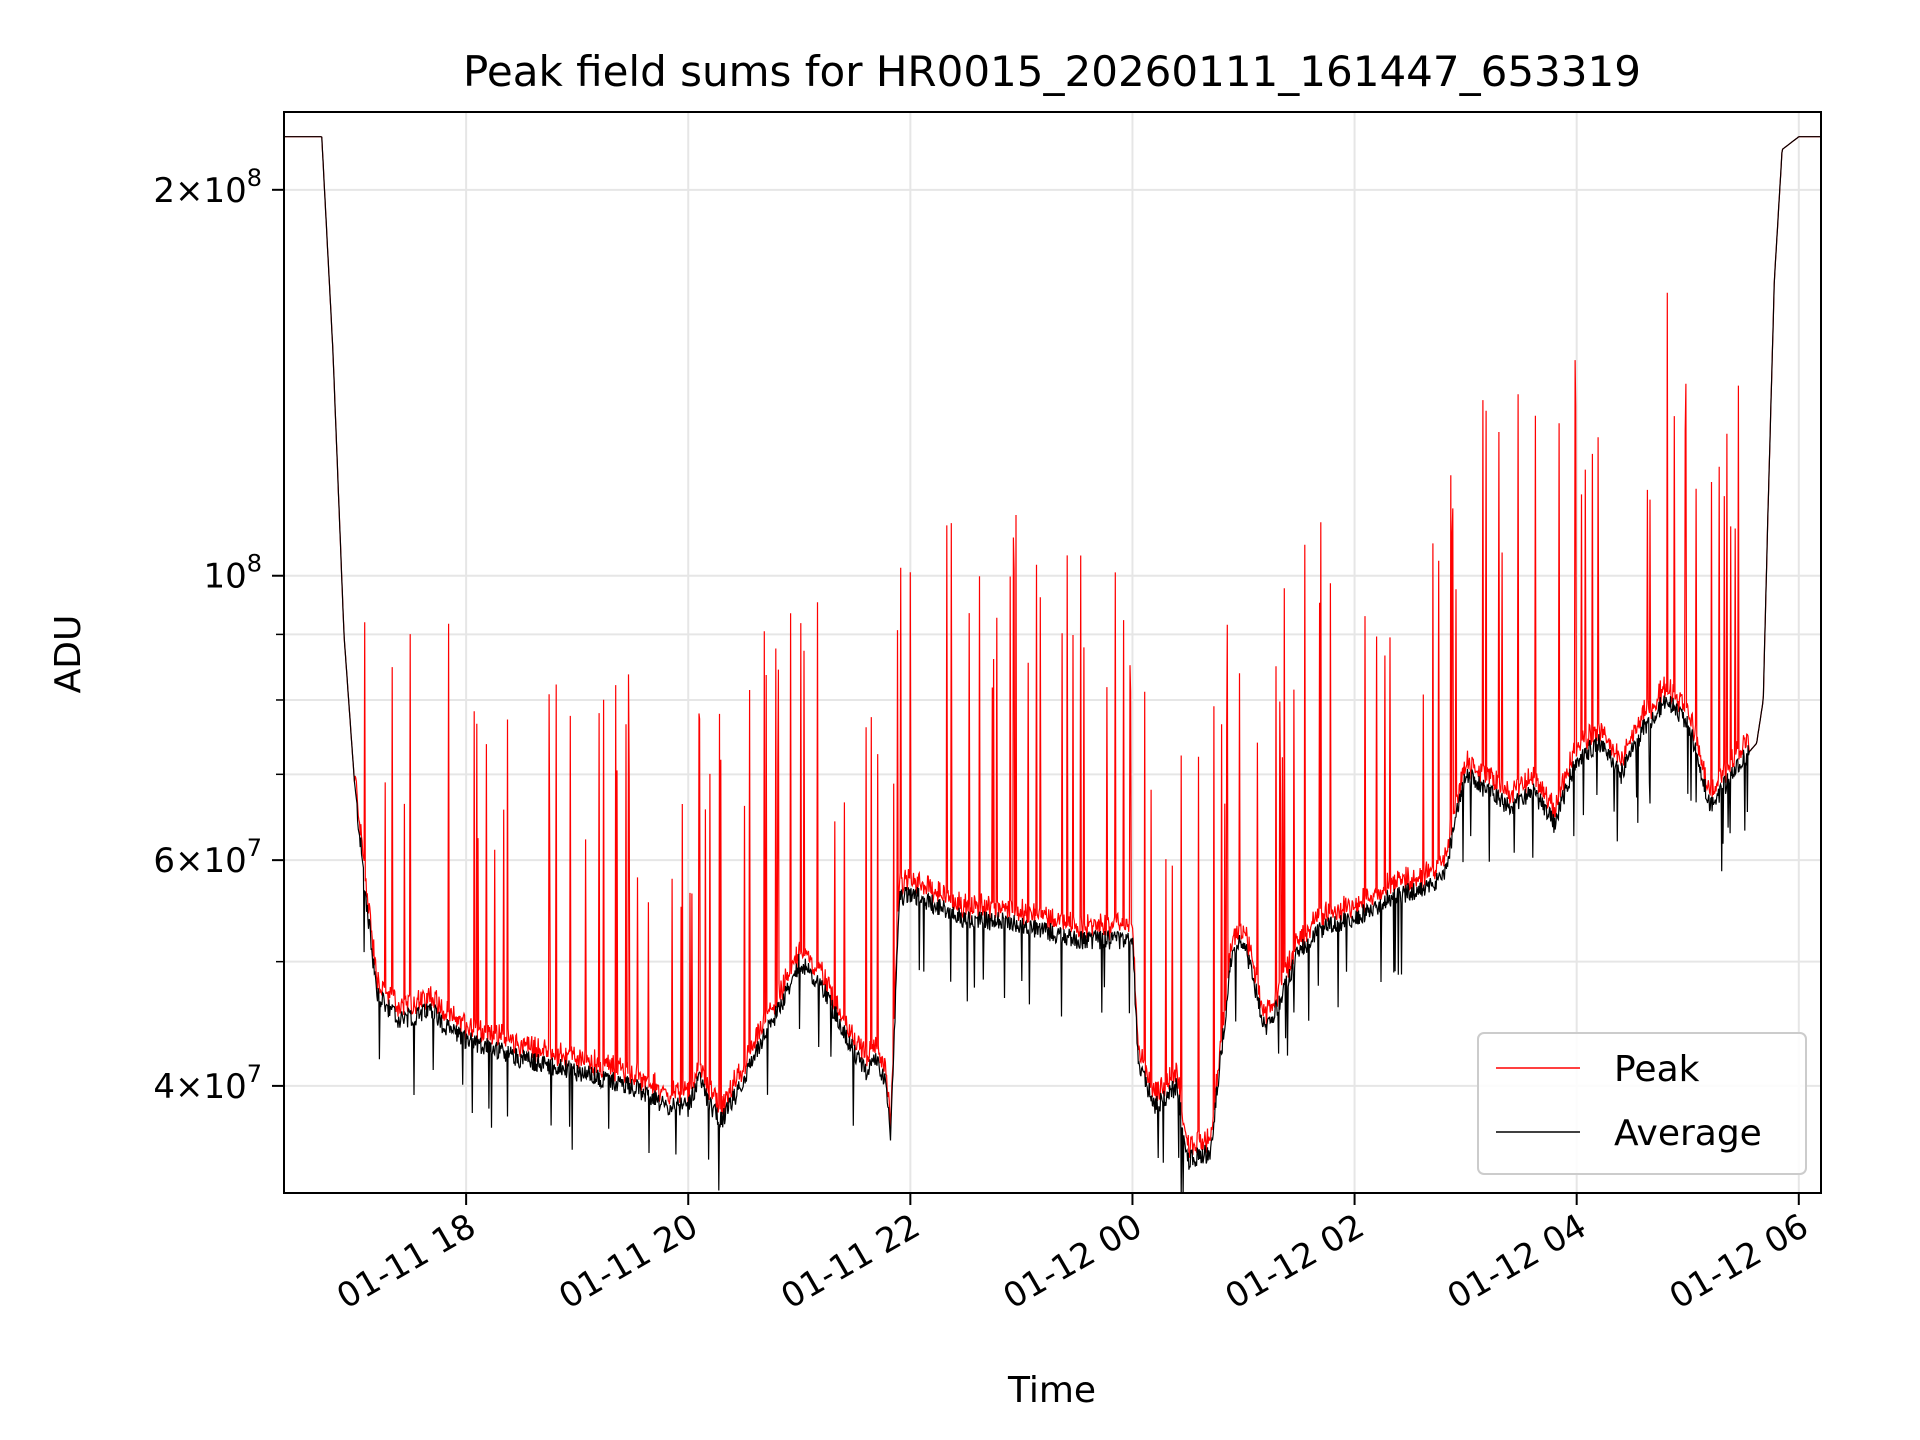 This screenshot has width=1920, height=1440. Describe the element at coordinates (207, 857) in the screenshot. I see `y-tick-label: 6×107` at that location.